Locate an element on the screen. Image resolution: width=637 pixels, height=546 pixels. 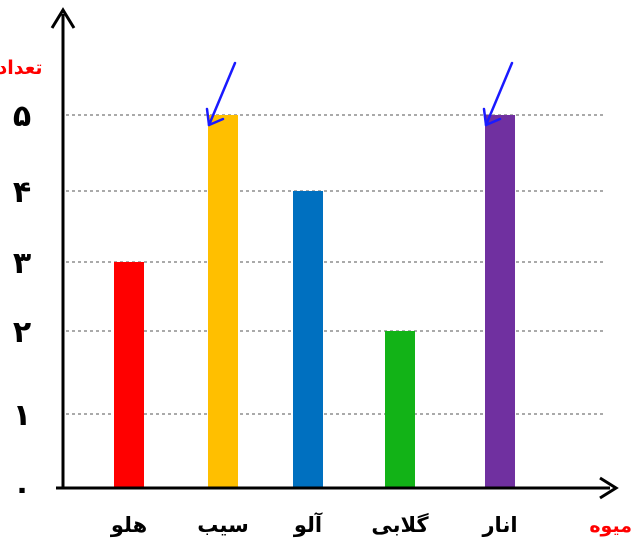
y-tick-label: ۳ is located at coordinates (22, 263).